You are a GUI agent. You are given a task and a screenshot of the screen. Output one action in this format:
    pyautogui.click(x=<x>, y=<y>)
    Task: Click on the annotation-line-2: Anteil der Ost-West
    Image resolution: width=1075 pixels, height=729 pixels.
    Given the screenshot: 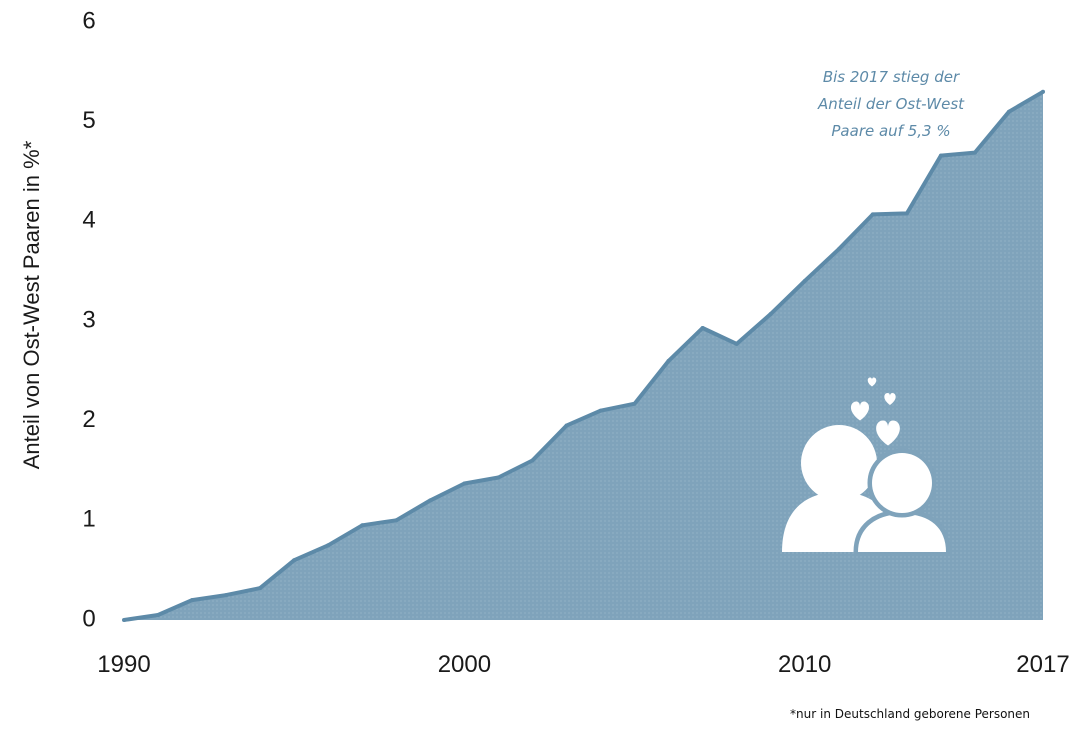 What is the action you would take?
    pyautogui.click(x=891, y=104)
    